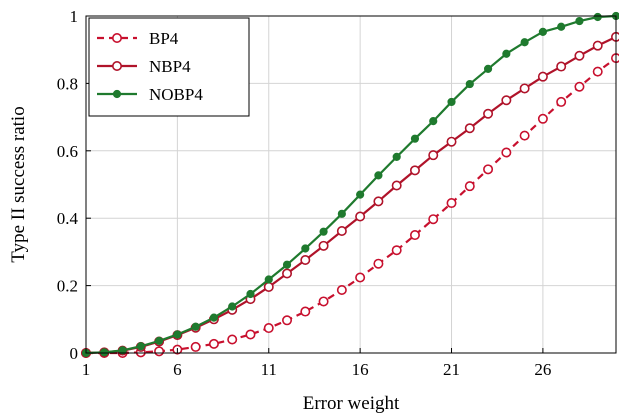 The width and height of the screenshot is (619, 419). Describe the element at coordinates (74, 353) in the screenshot. I see `y-tick-label: 0` at that location.